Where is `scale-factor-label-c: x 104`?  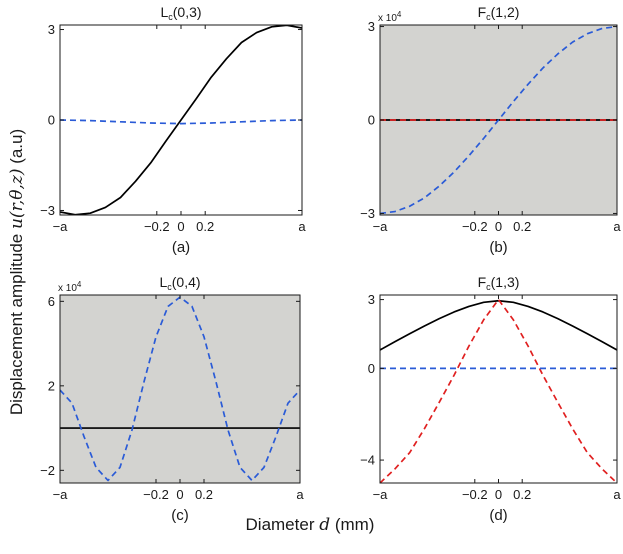
scale-factor-label-c: x 104 is located at coordinates (70, 287).